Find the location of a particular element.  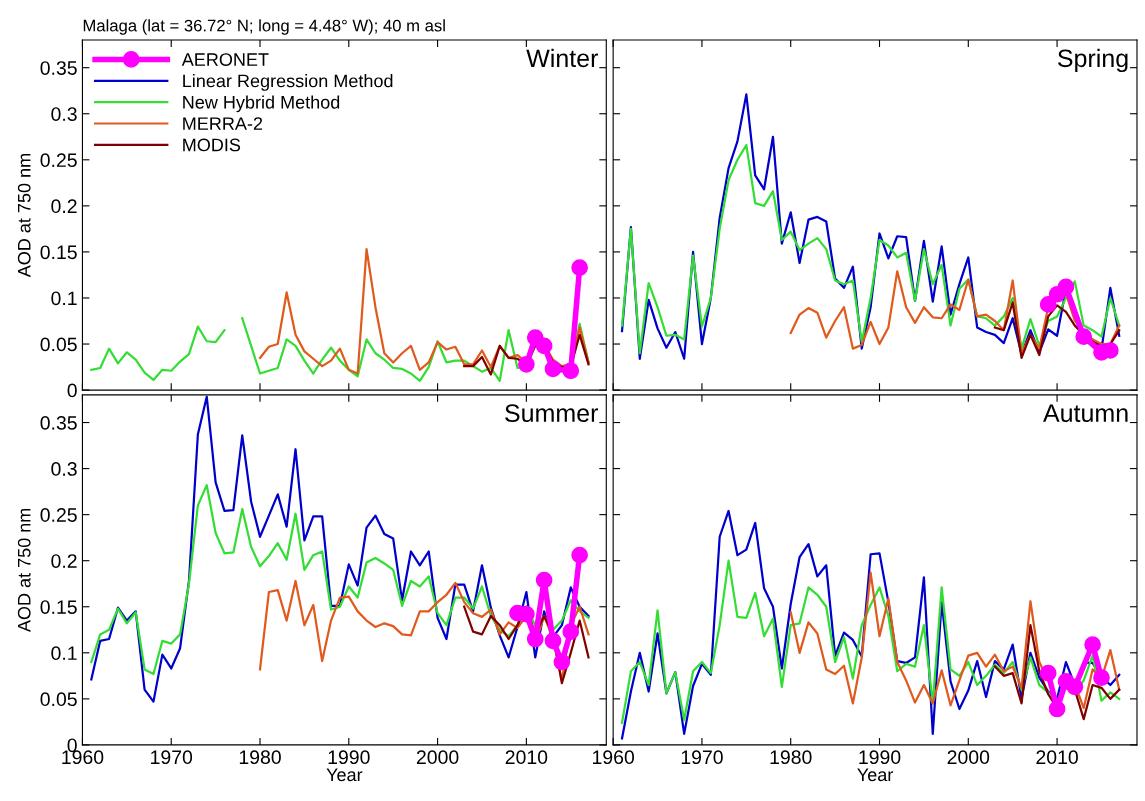

legend-label: MODIS is located at coordinates (212, 145).